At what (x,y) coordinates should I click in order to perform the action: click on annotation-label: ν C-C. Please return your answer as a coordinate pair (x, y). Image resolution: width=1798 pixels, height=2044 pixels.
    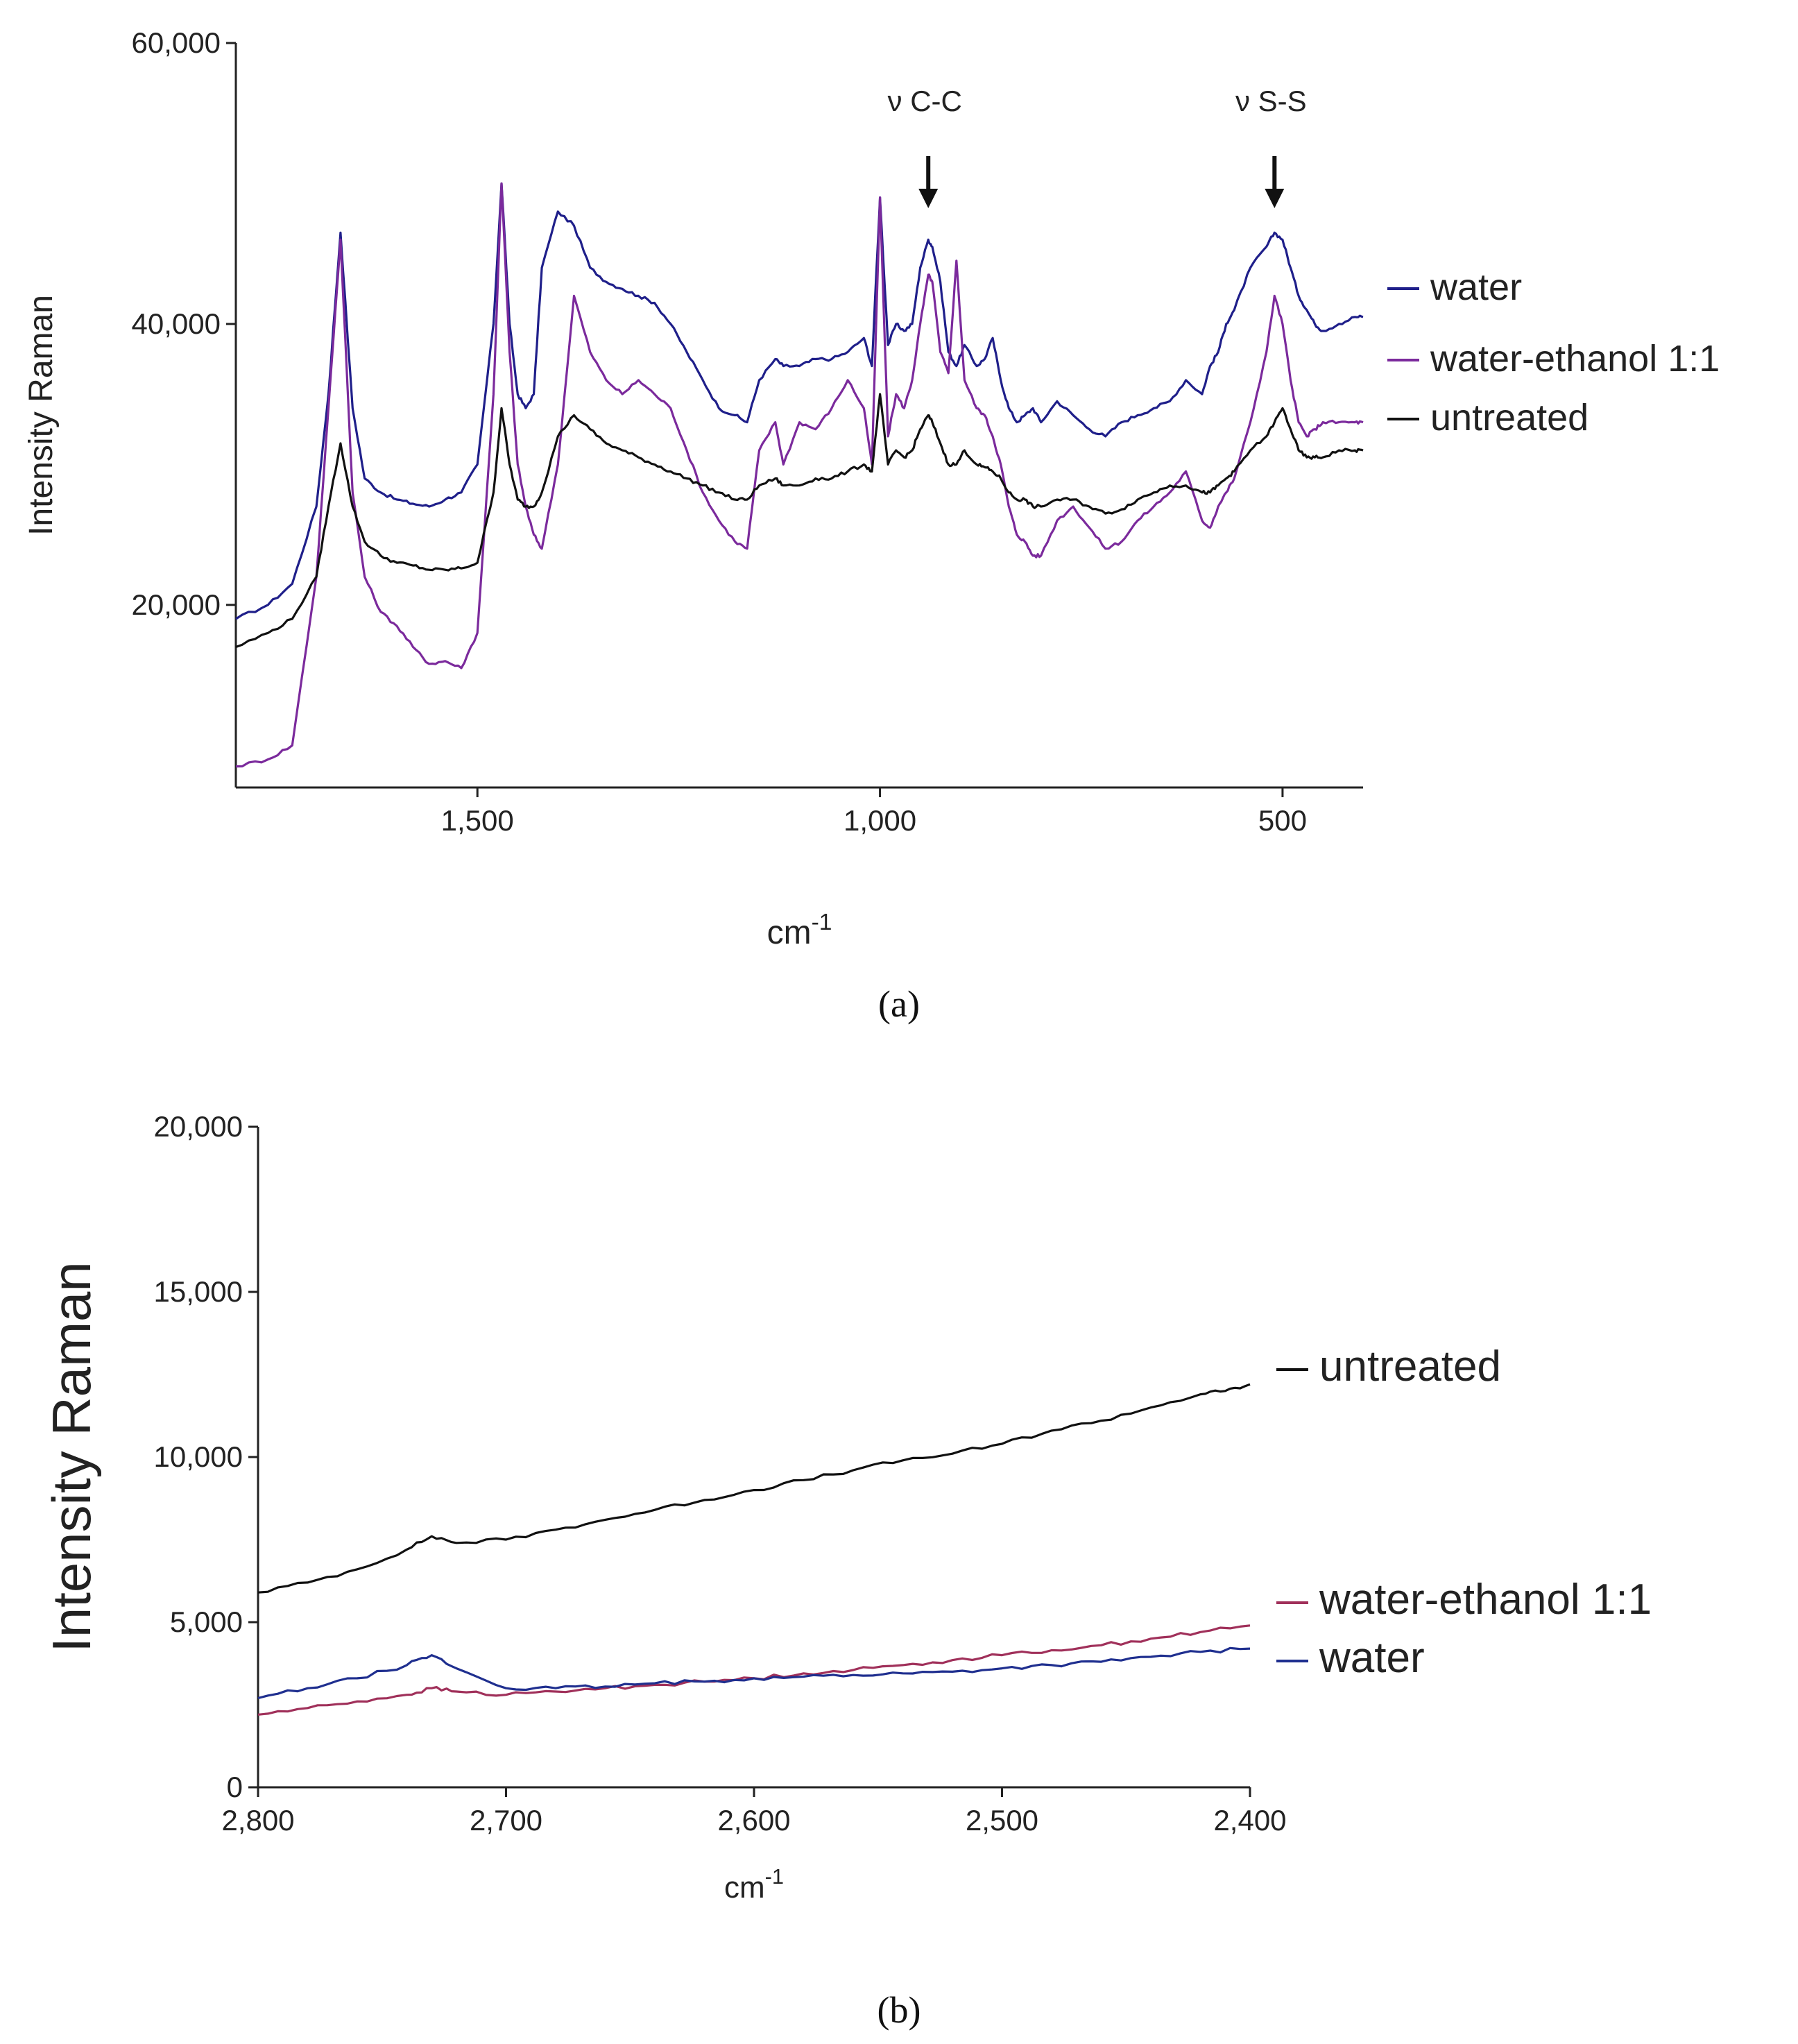
    Looking at the image, I should click on (925, 101).